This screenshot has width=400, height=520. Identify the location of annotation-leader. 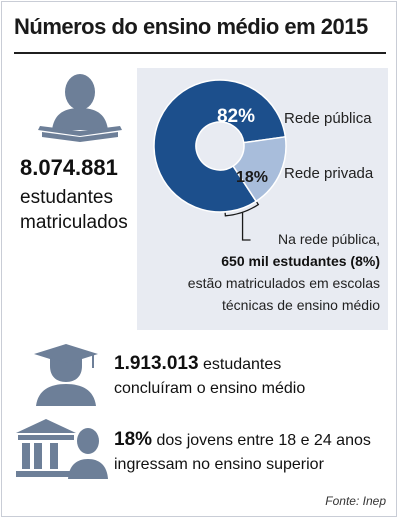
(246, 226).